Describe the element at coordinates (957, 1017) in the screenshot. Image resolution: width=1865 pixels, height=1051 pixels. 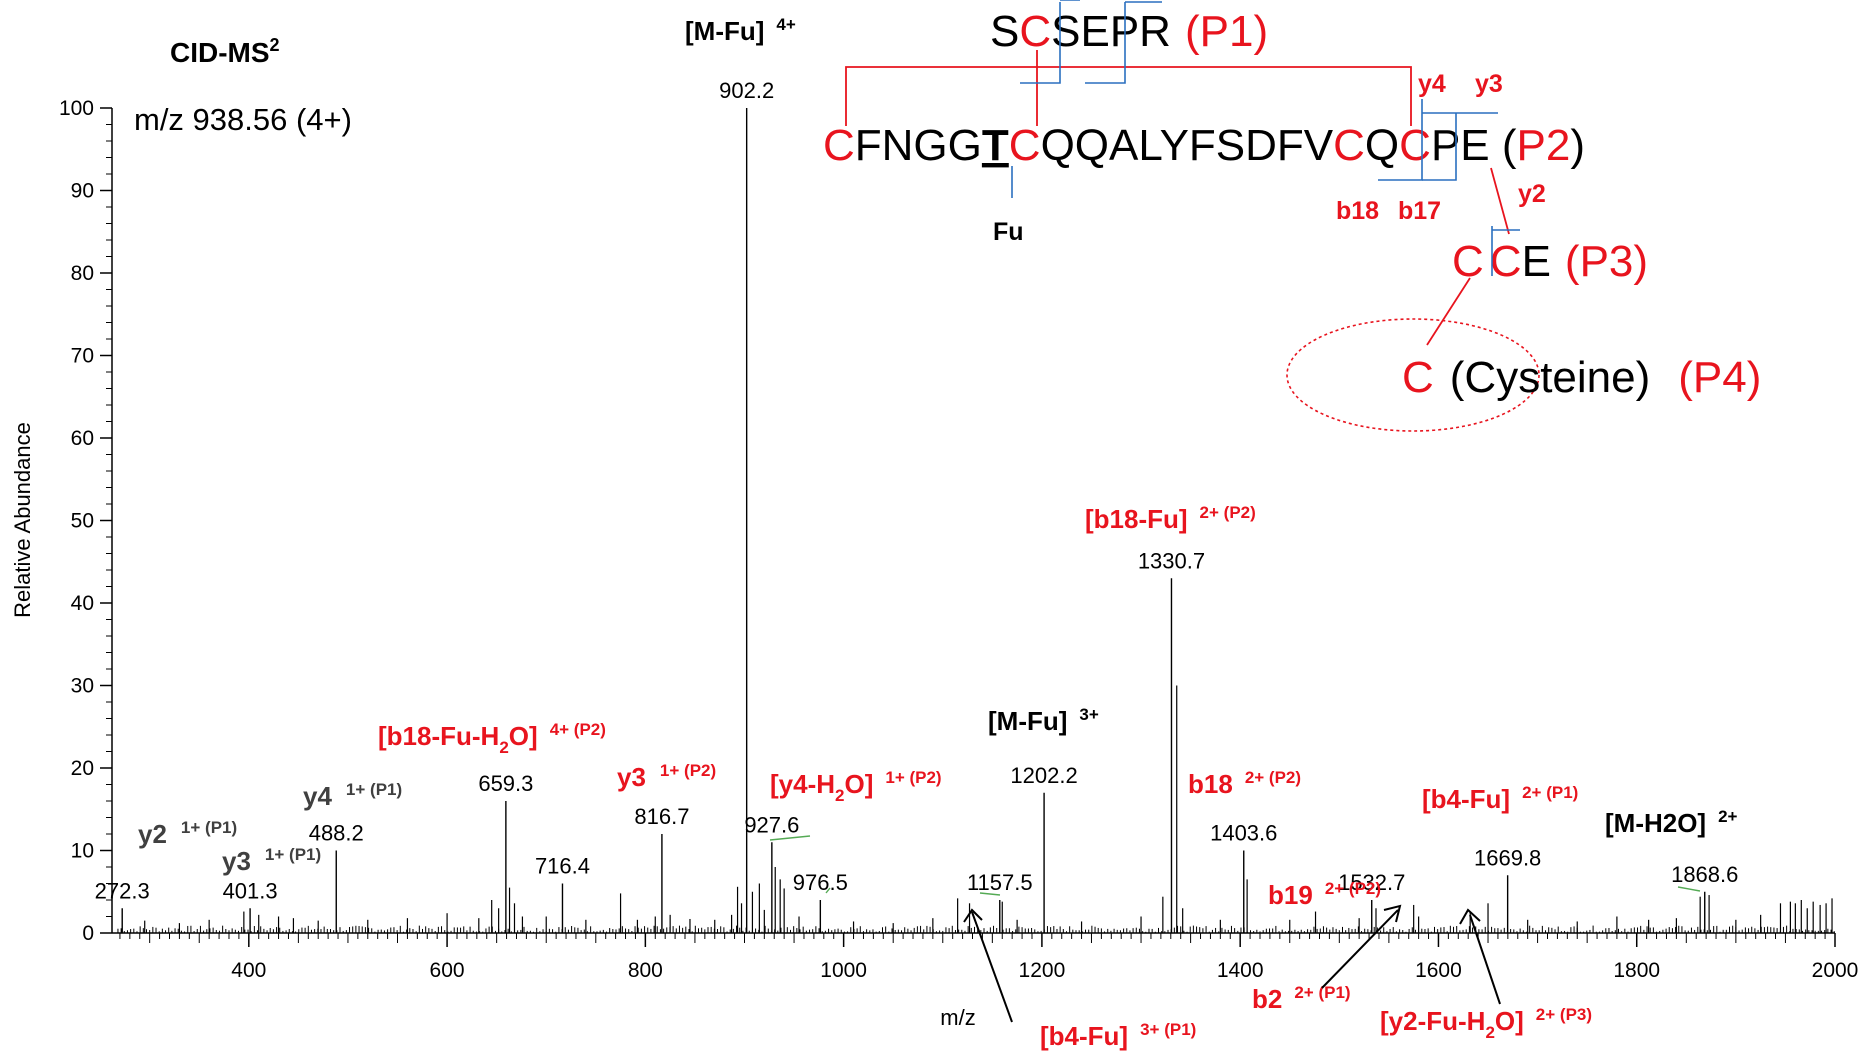
I see `x-axis-title: m/z` at that location.